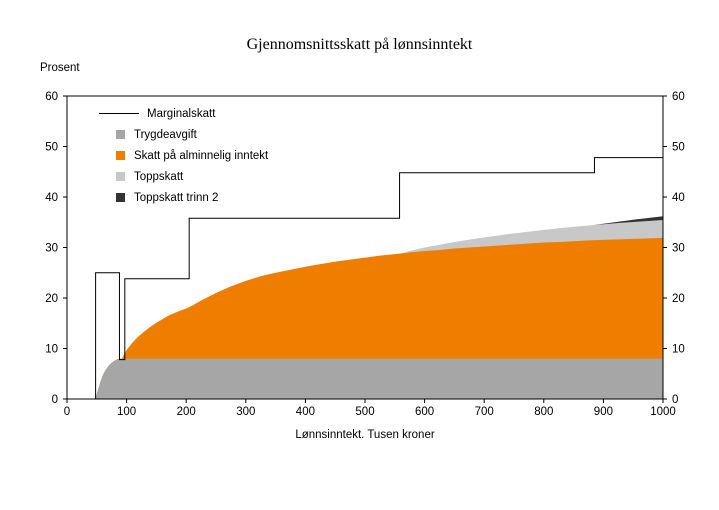 The width and height of the screenshot is (719, 510). What do you see at coordinates (678, 198) in the screenshot?
I see `y-tick-label-right: 40` at bounding box center [678, 198].